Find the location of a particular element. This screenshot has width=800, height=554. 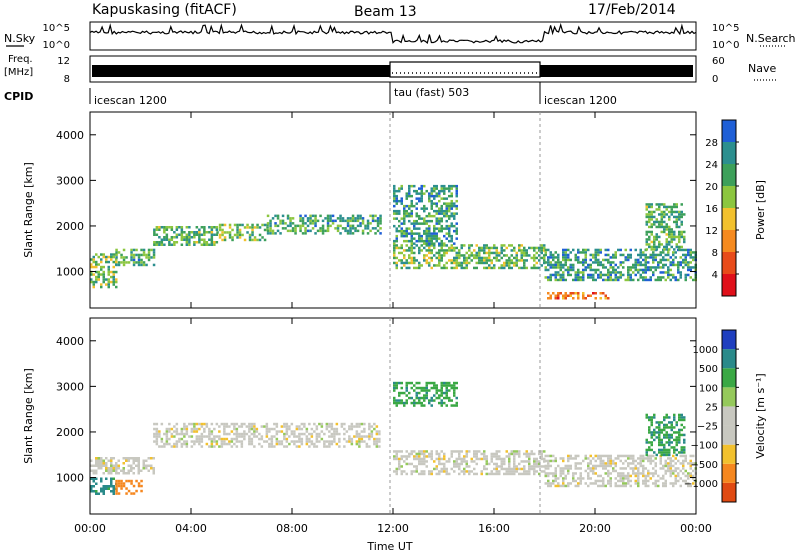

velocity-colorbar-cell is located at coordinates (729, 340).